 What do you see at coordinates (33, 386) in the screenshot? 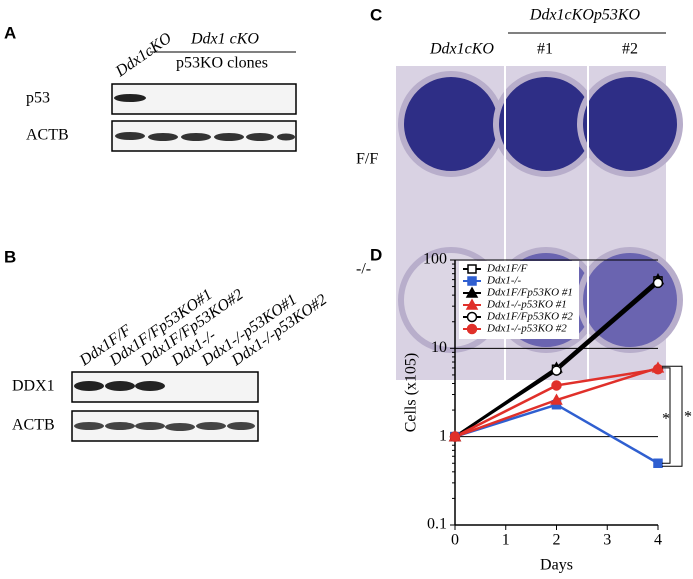
I see `row-label: DDX1` at bounding box center [33, 386].